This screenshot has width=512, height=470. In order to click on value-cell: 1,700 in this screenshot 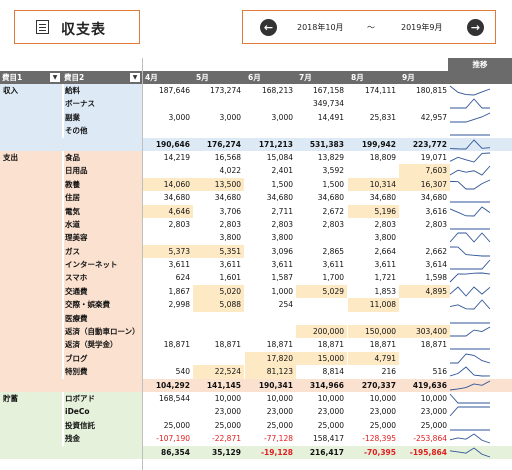, I will do `click(333, 278)`.